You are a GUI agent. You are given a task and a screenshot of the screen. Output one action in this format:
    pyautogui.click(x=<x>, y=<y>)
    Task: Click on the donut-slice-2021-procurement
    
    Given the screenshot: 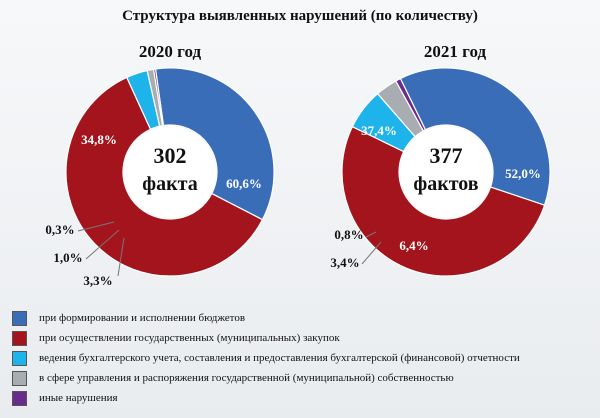 What is the action you would take?
    pyautogui.click(x=443, y=201)
    